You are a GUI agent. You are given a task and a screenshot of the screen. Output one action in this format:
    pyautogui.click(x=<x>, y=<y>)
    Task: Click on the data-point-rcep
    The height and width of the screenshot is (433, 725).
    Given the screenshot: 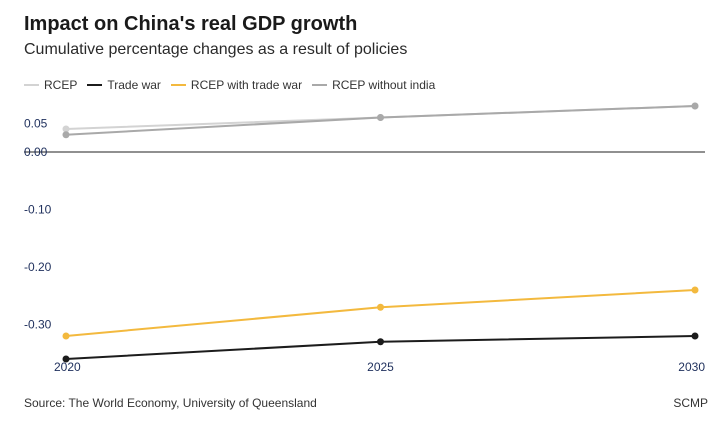 What is the action you would take?
    pyautogui.click(x=66, y=129)
    